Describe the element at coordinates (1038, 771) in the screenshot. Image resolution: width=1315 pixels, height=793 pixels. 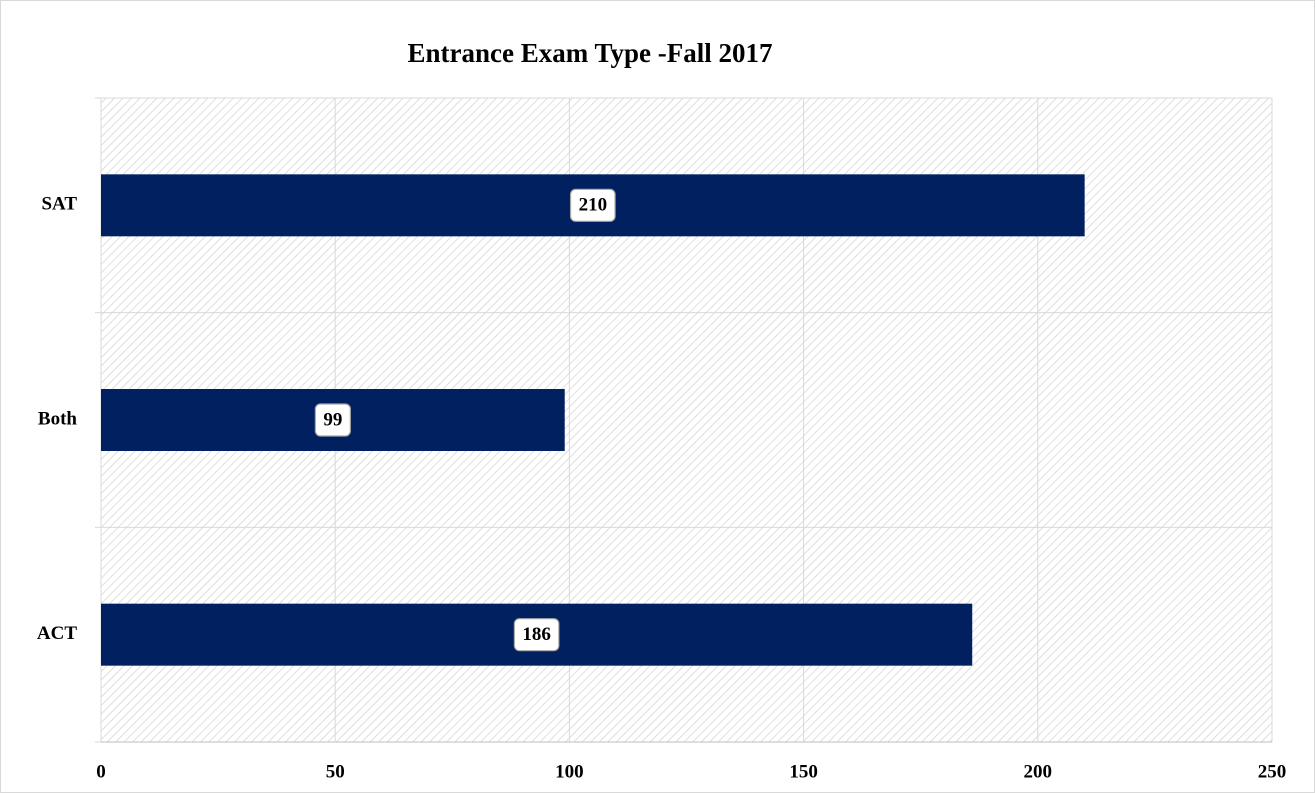
I see `x-tick-label: 200` at that location.